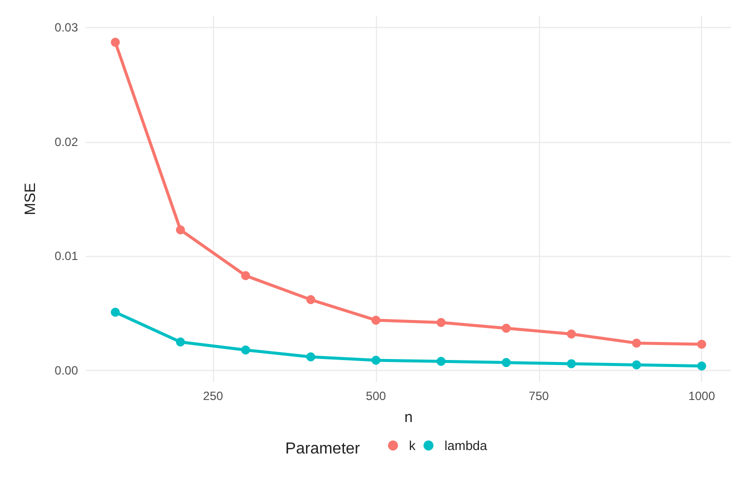 This screenshot has height=493, width=749. Describe the element at coordinates (66, 141) in the screenshot. I see `y-tick-label: 0.02` at that location.